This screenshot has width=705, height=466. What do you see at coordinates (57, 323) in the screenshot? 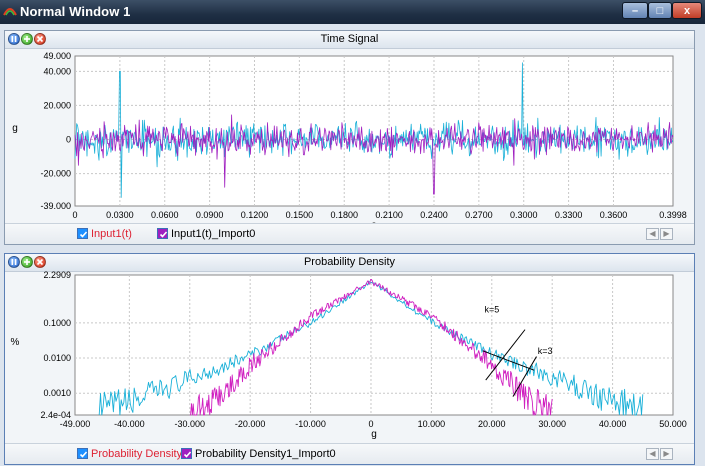
I see `y-tick-label: 0.1000` at bounding box center [57, 323].